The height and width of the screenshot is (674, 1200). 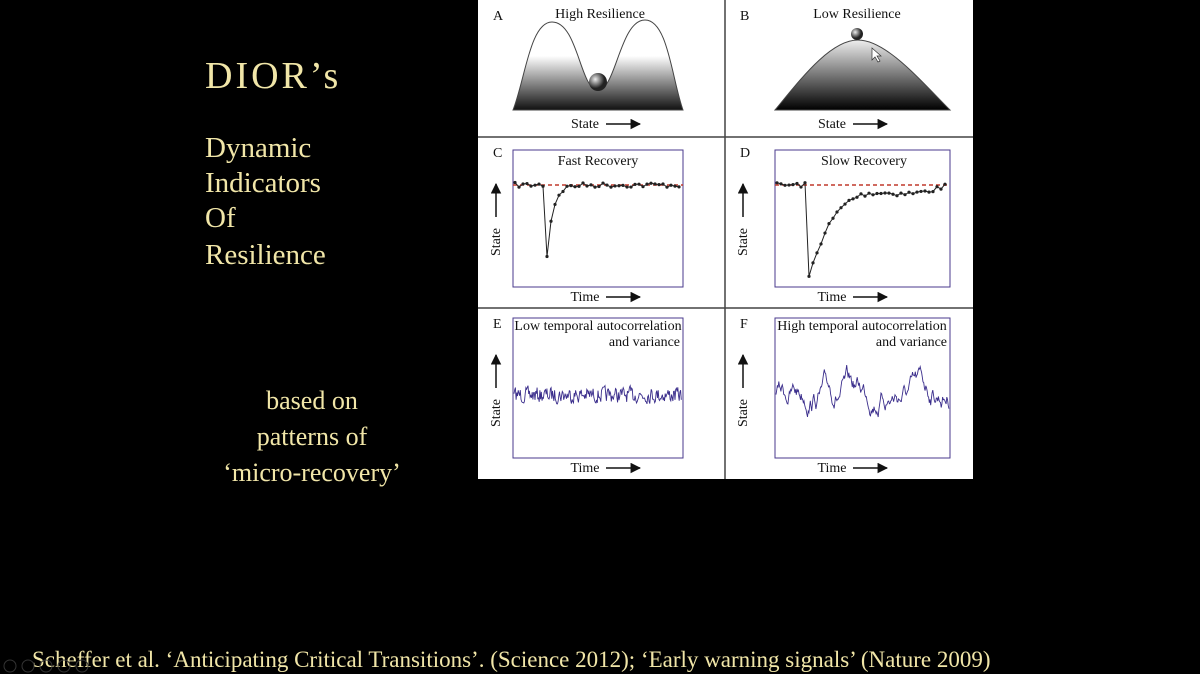 What do you see at coordinates (744, 324) in the screenshot?
I see `panel-letter: F` at bounding box center [744, 324].